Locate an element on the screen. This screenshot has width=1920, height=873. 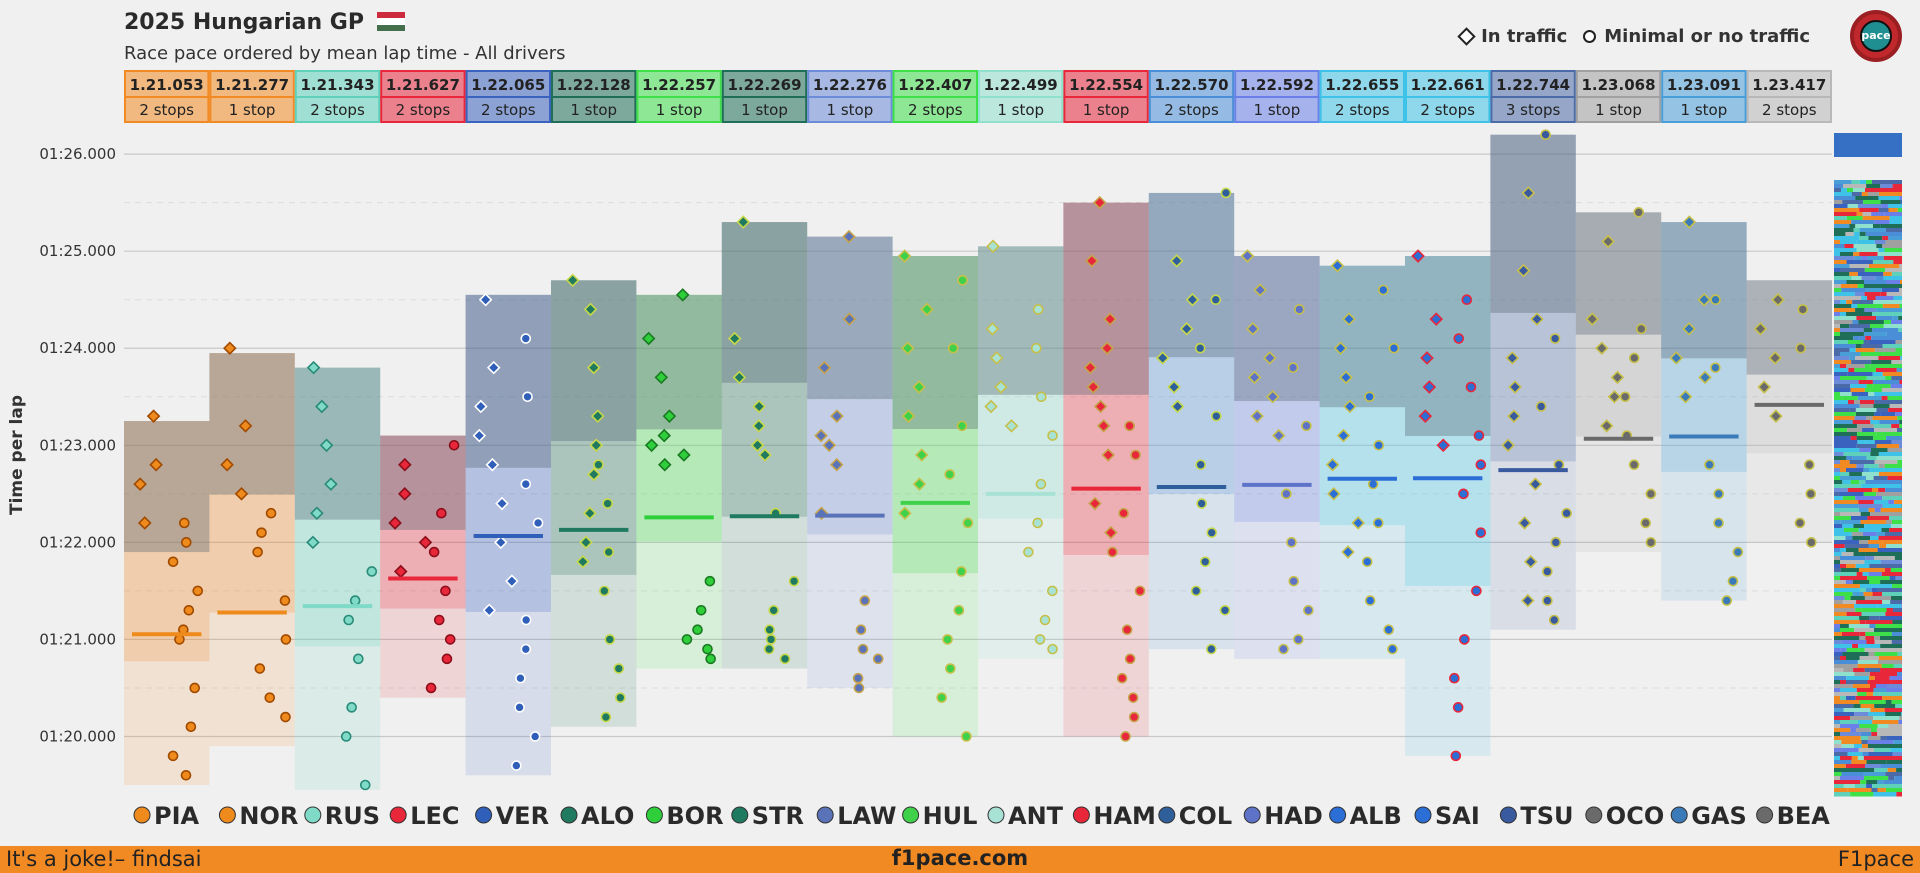
pace-band-mid is located at coordinates (1191, 343).